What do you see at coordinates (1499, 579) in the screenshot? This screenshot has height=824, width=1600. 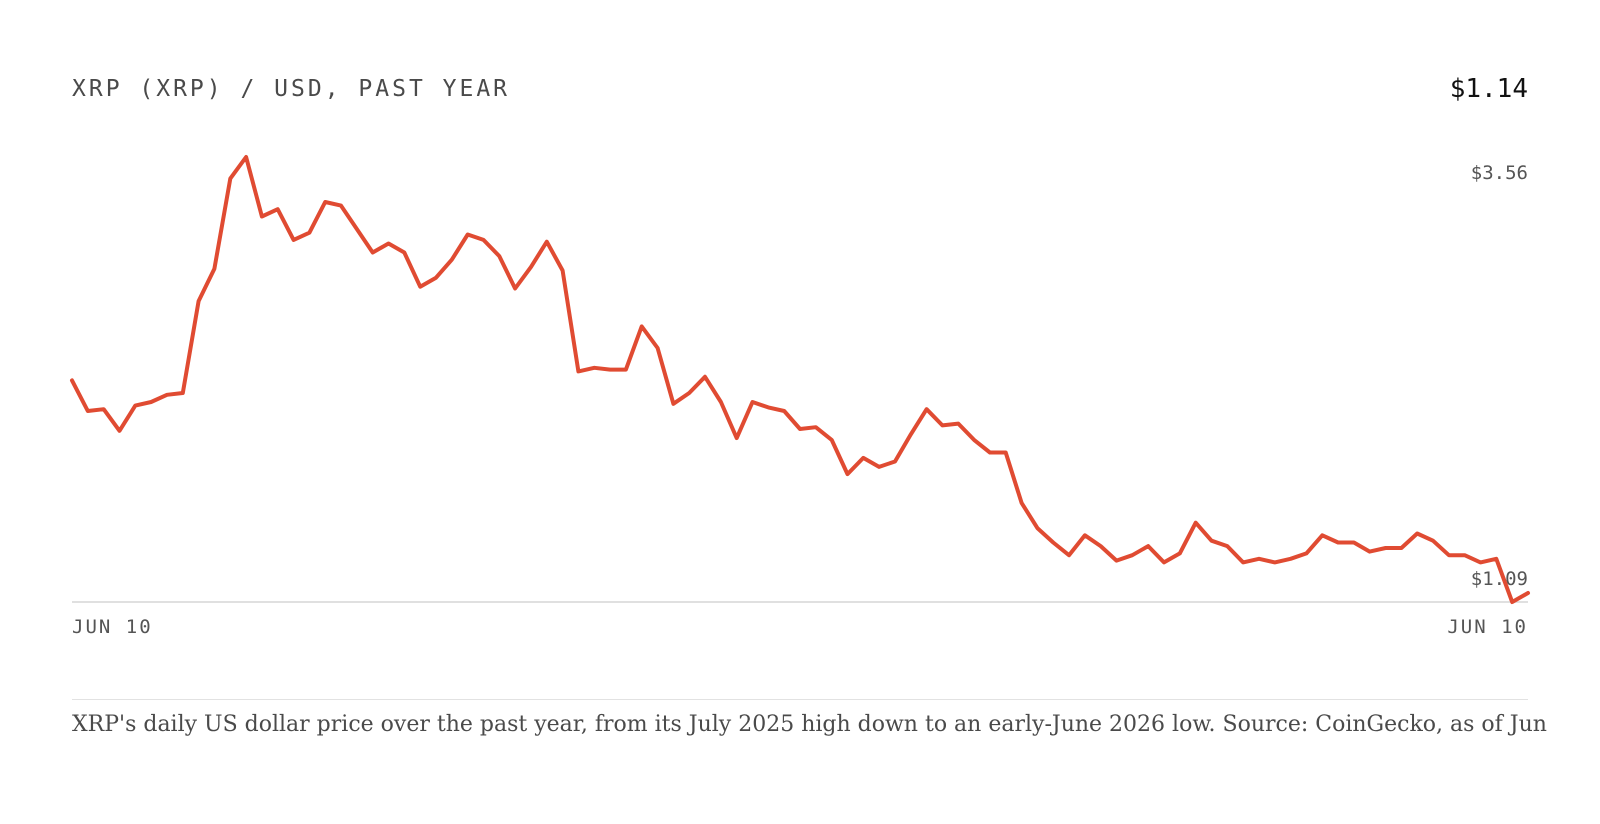 I see `y-min-label: $1.09` at bounding box center [1499, 579].